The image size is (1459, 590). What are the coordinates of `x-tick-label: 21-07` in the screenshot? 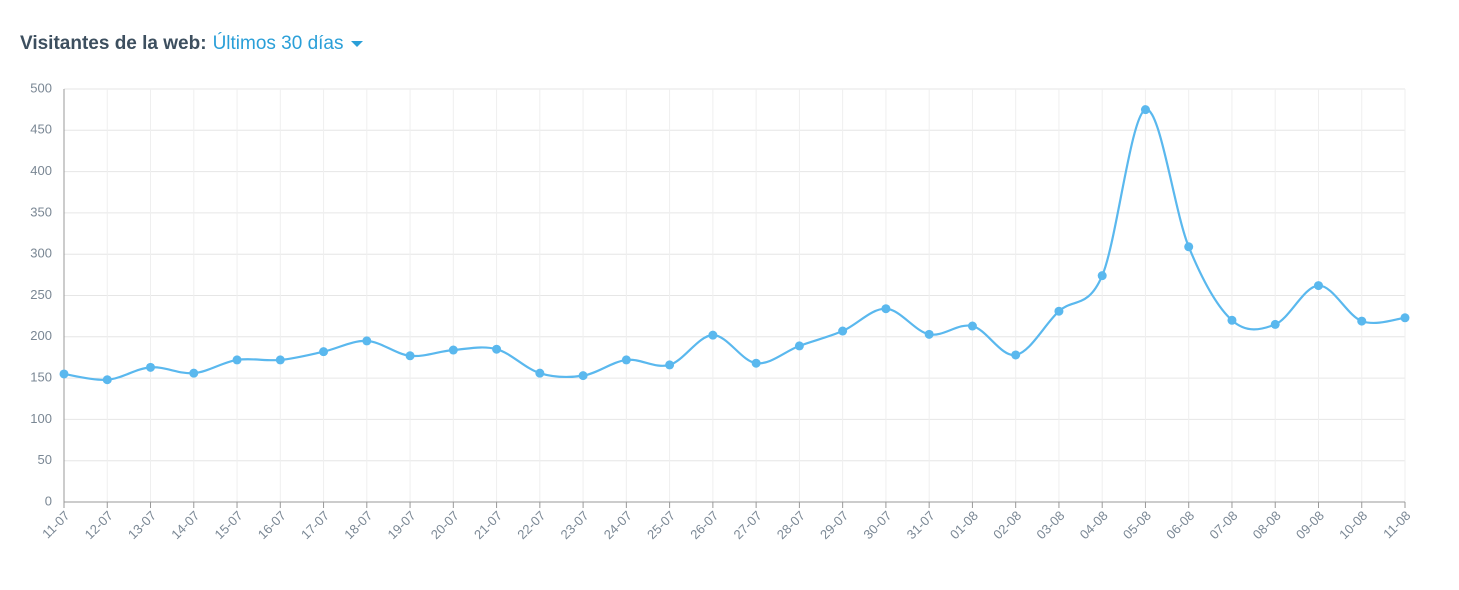 It's located at (488, 525).